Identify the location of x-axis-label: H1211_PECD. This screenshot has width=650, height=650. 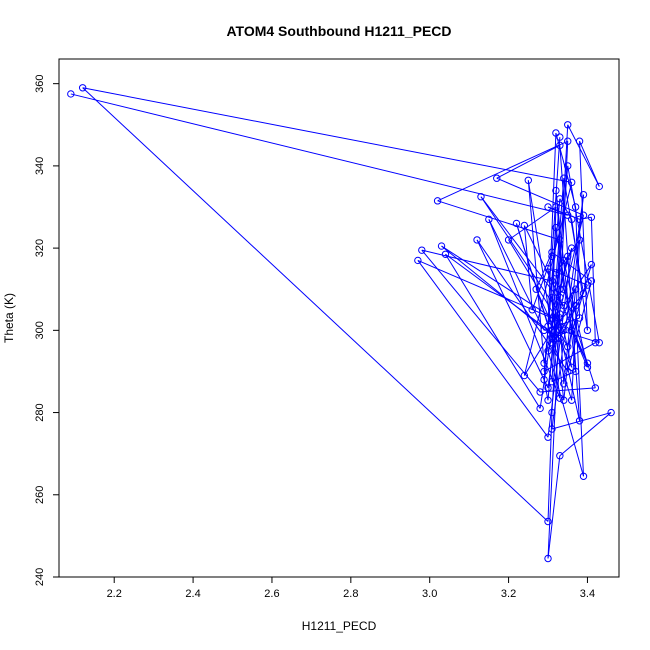
(339, 626).